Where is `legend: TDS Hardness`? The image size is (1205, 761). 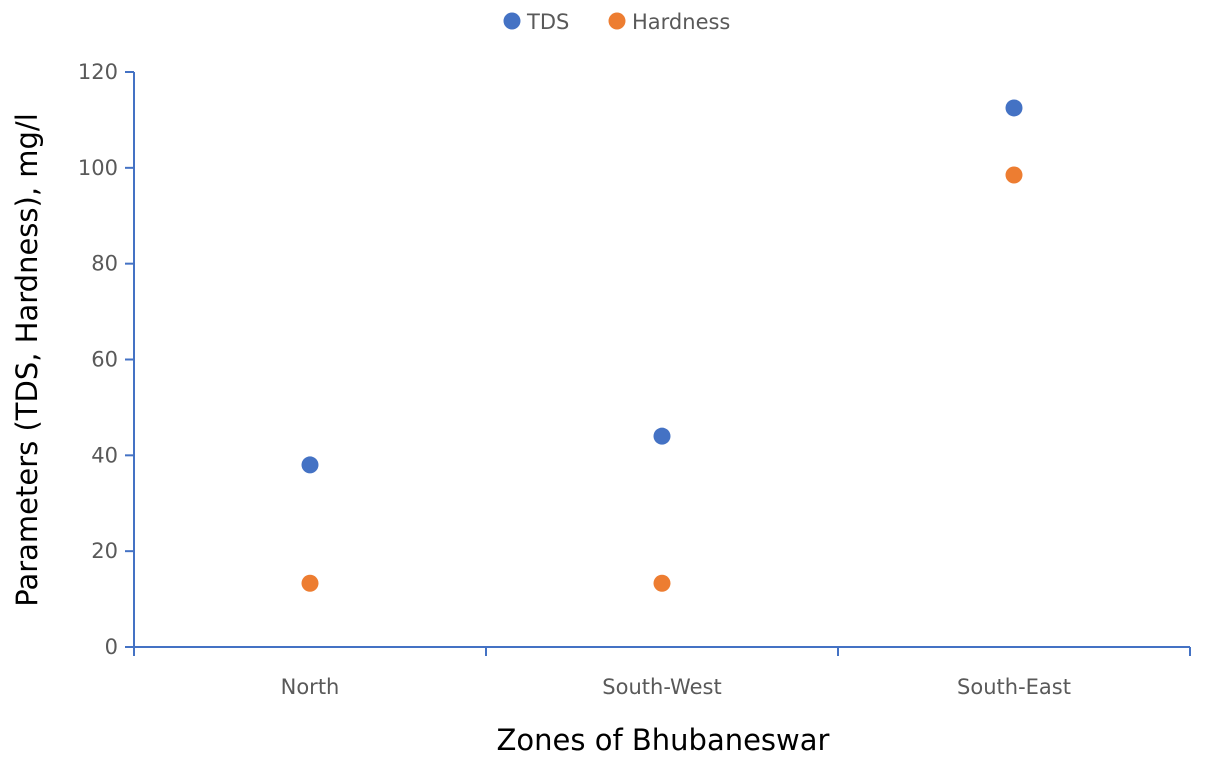
legend: TDS Hardness is located at coordinates (616, 22).